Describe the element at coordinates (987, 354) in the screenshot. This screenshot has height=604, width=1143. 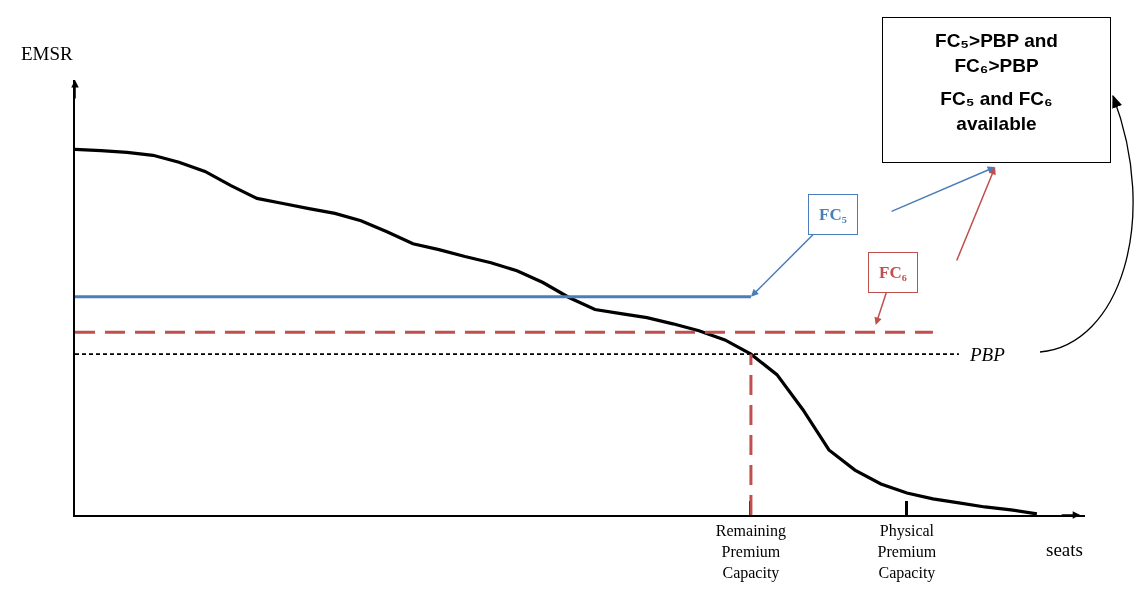
I see `series-label: PBP` at that location.